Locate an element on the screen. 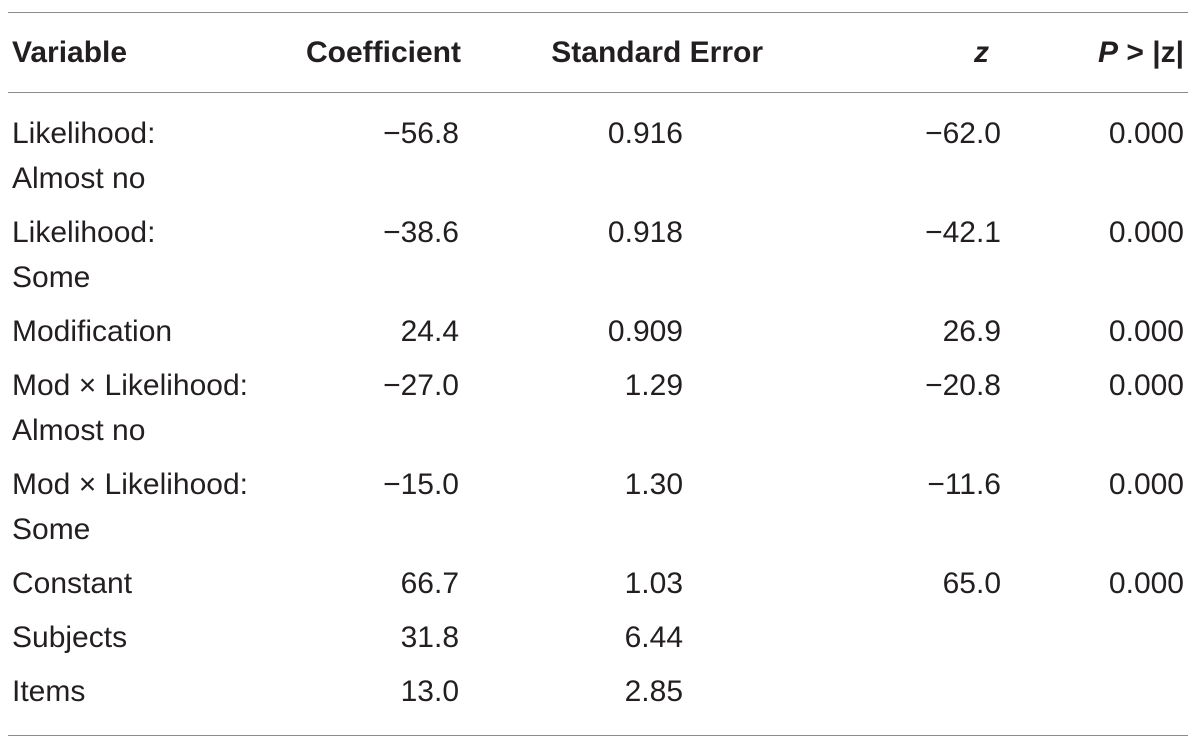 The height and width of the screenshot is (747, 1200). cell-standard-error: 1.03 is located at coordinates (653, 583).